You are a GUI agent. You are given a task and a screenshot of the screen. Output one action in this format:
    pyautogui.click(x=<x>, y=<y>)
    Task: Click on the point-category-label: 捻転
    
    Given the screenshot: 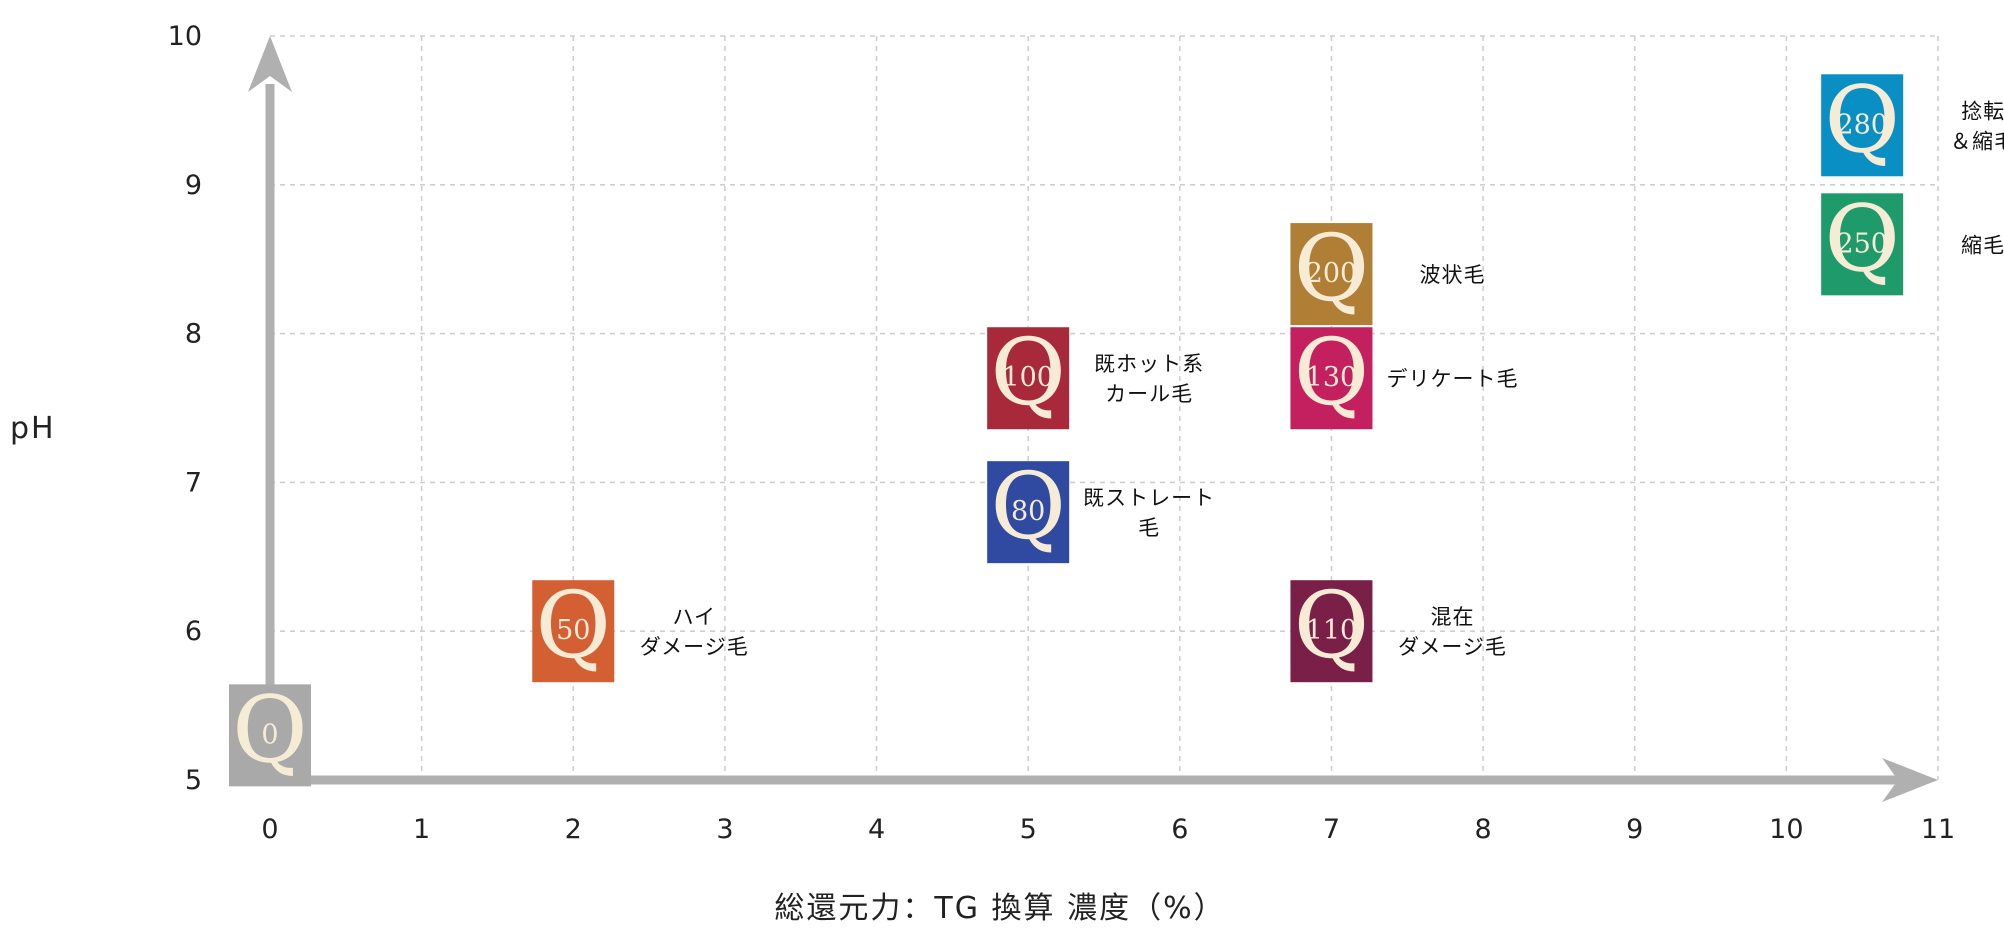 What is the action you would take?
    pyautogui.click(x=1982, y=111)
    